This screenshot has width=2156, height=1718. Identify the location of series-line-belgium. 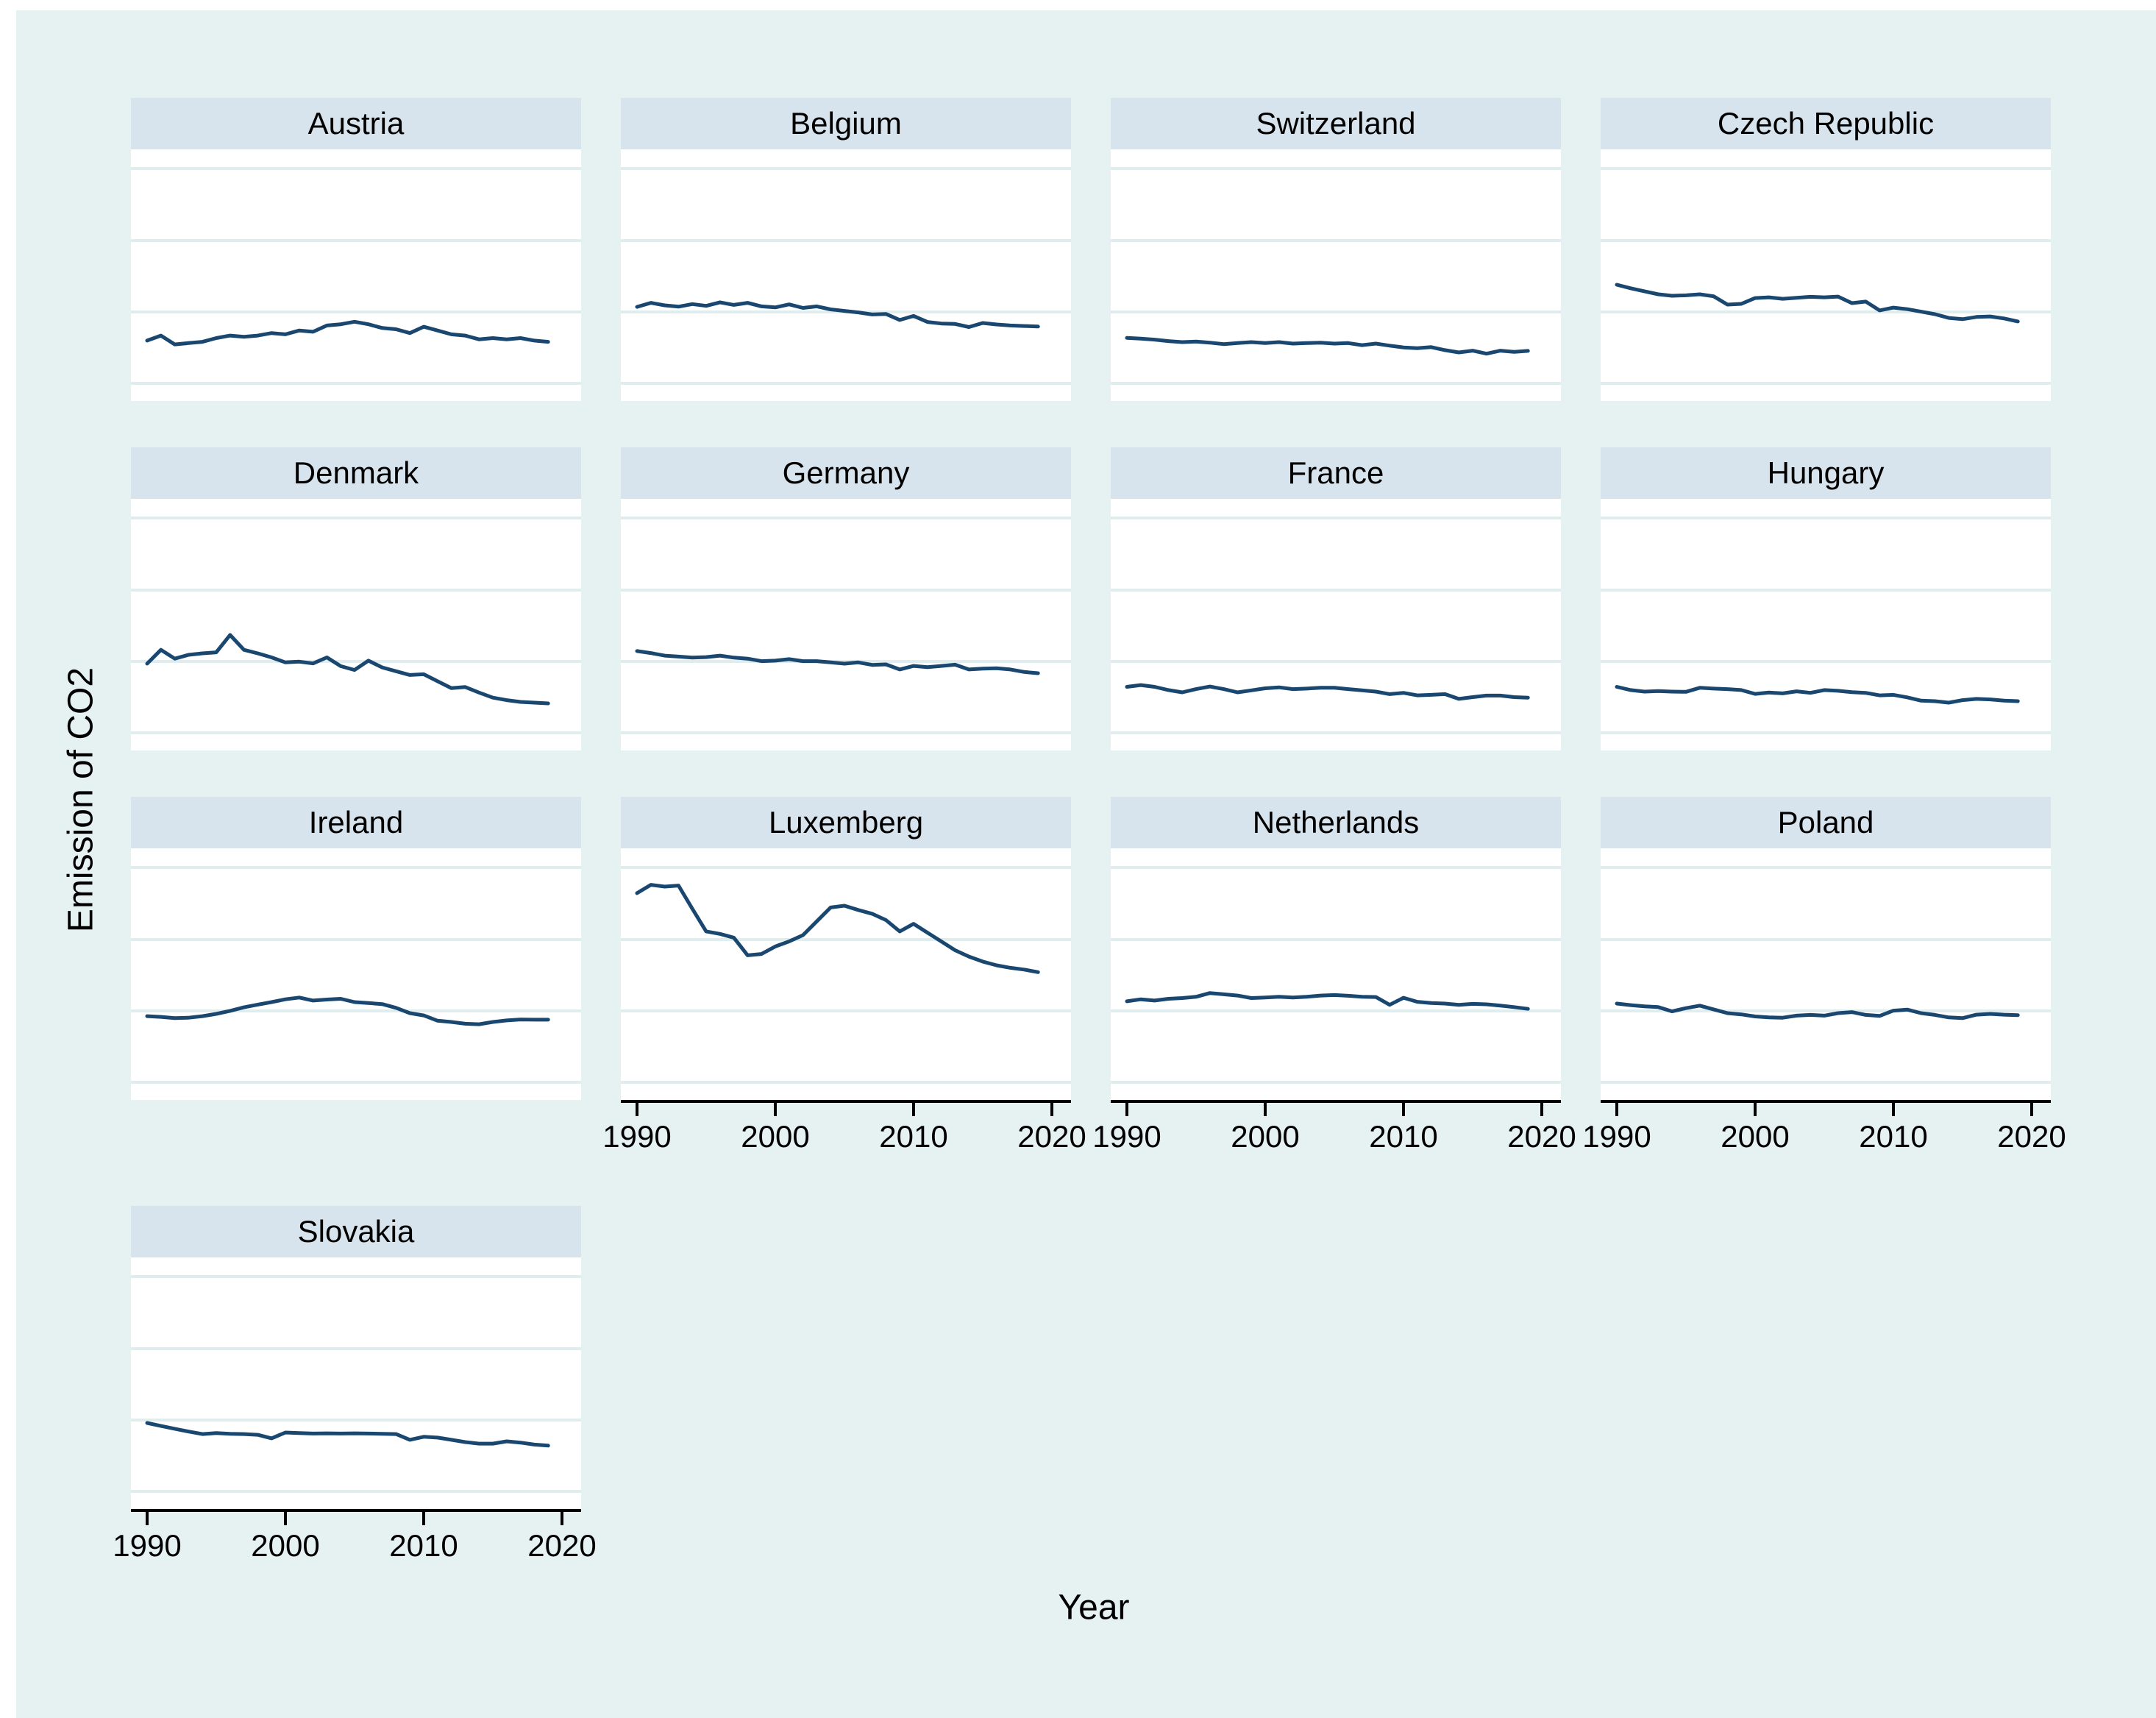
(838, 314).